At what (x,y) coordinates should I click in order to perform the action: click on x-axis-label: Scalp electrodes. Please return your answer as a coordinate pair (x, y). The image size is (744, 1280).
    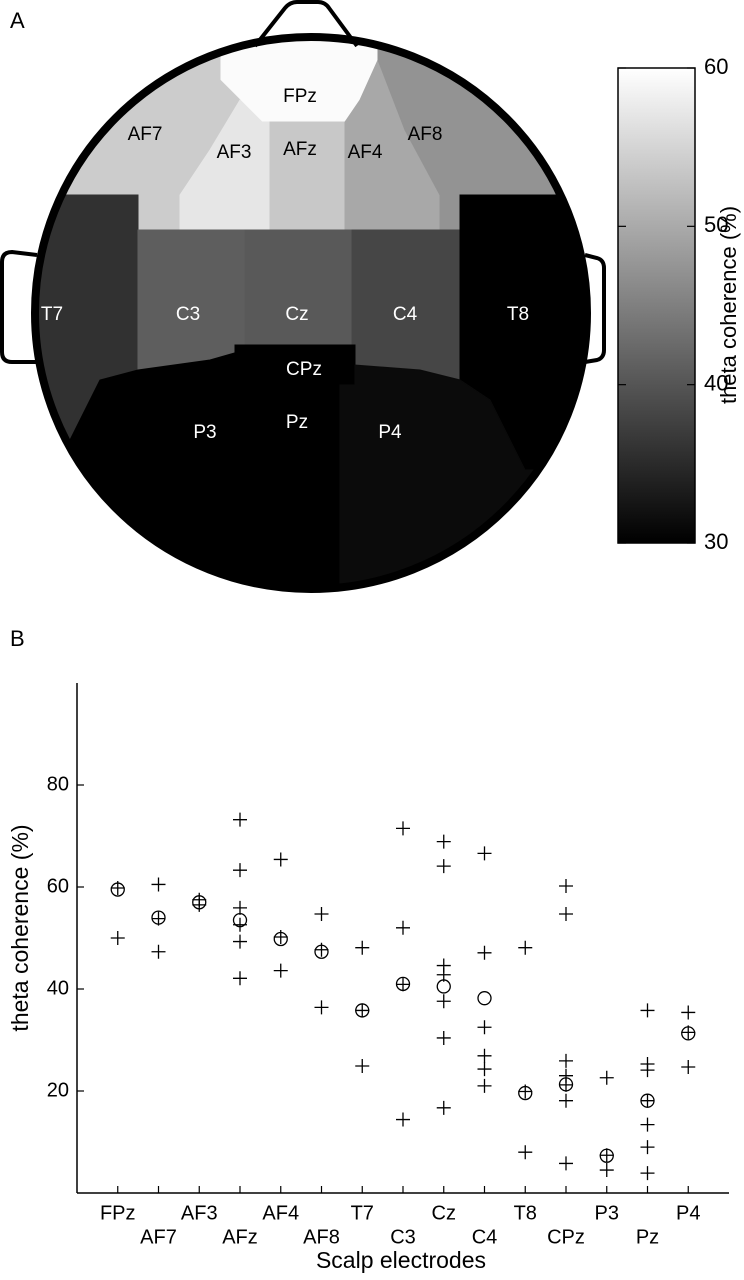
    Looking at the image, I should click on (401, 1260).